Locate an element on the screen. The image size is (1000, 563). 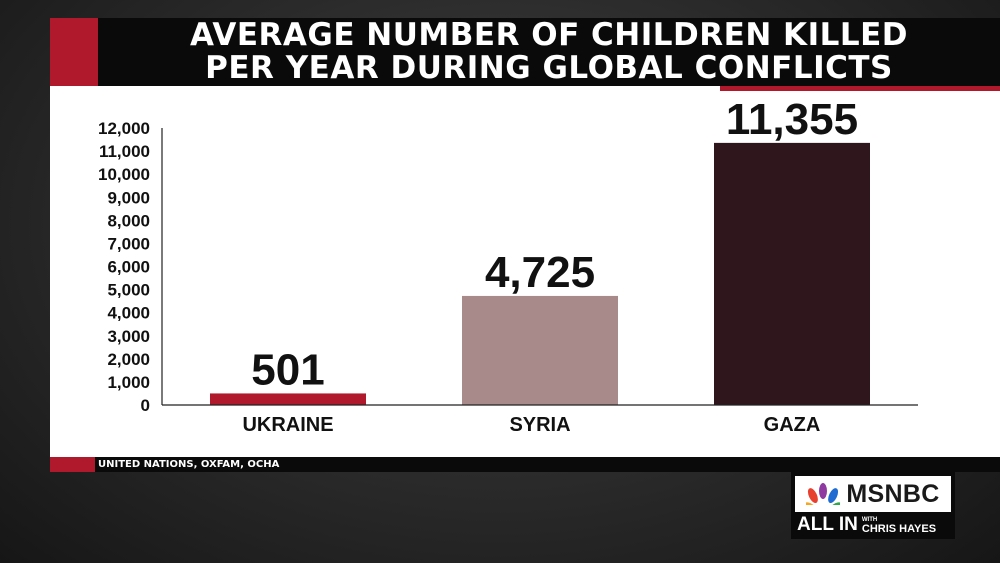
show-with: WITH is located at coordinates (869, 520).